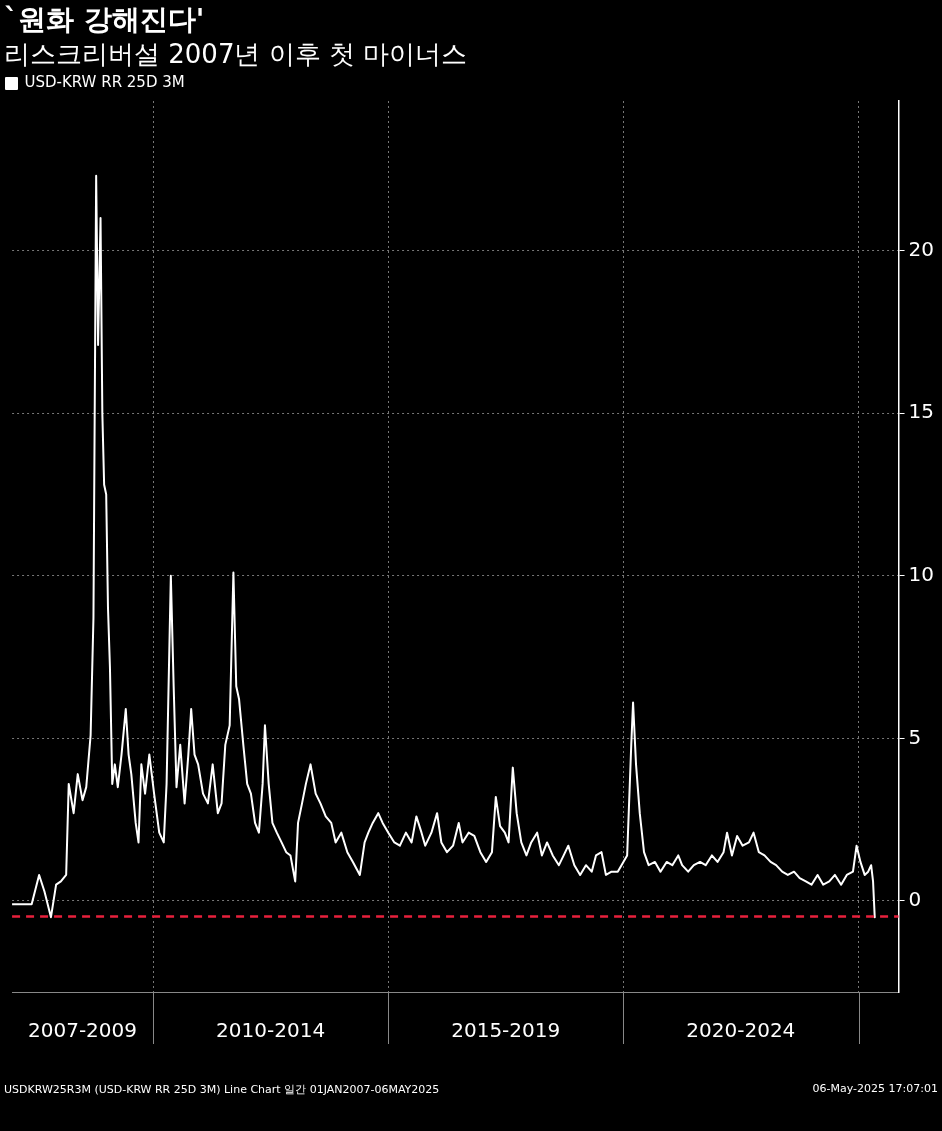 The image size is (942, 1131). I want to click on y-tick-label: 10, so click(921, 573).